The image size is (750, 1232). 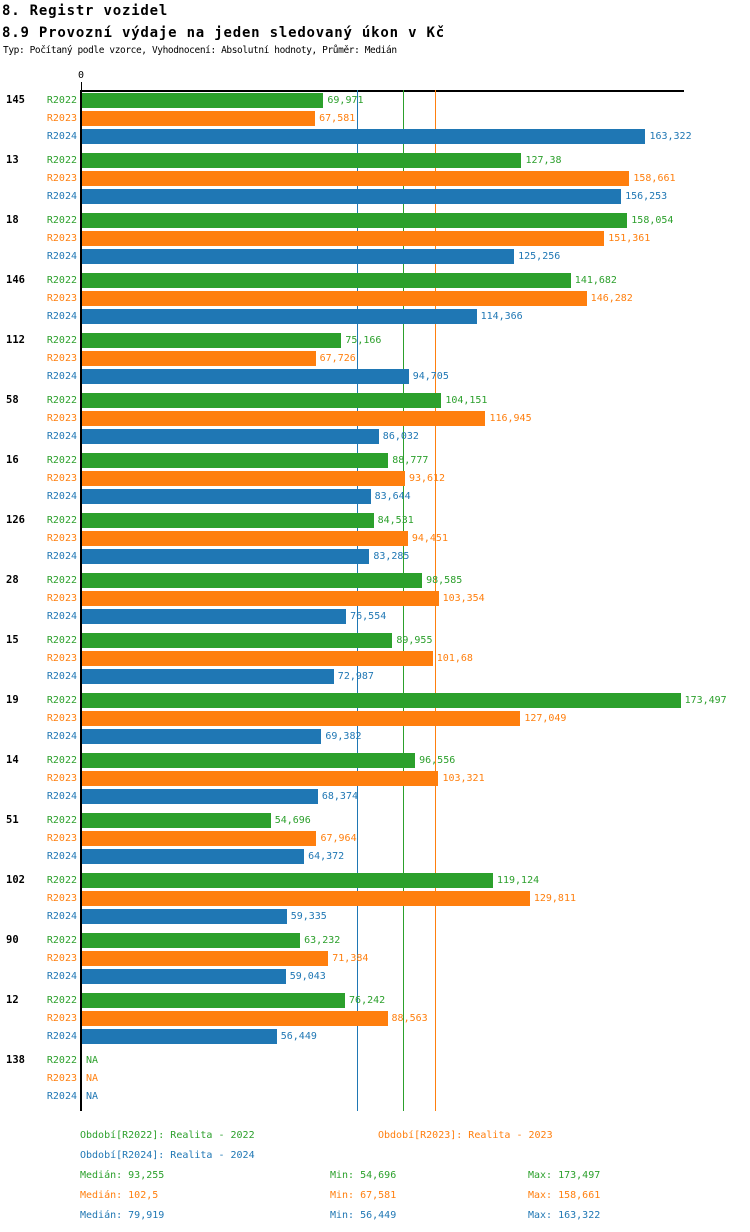 I want to click on x-axis-zero-label: 0, so click(x=81, y=75).